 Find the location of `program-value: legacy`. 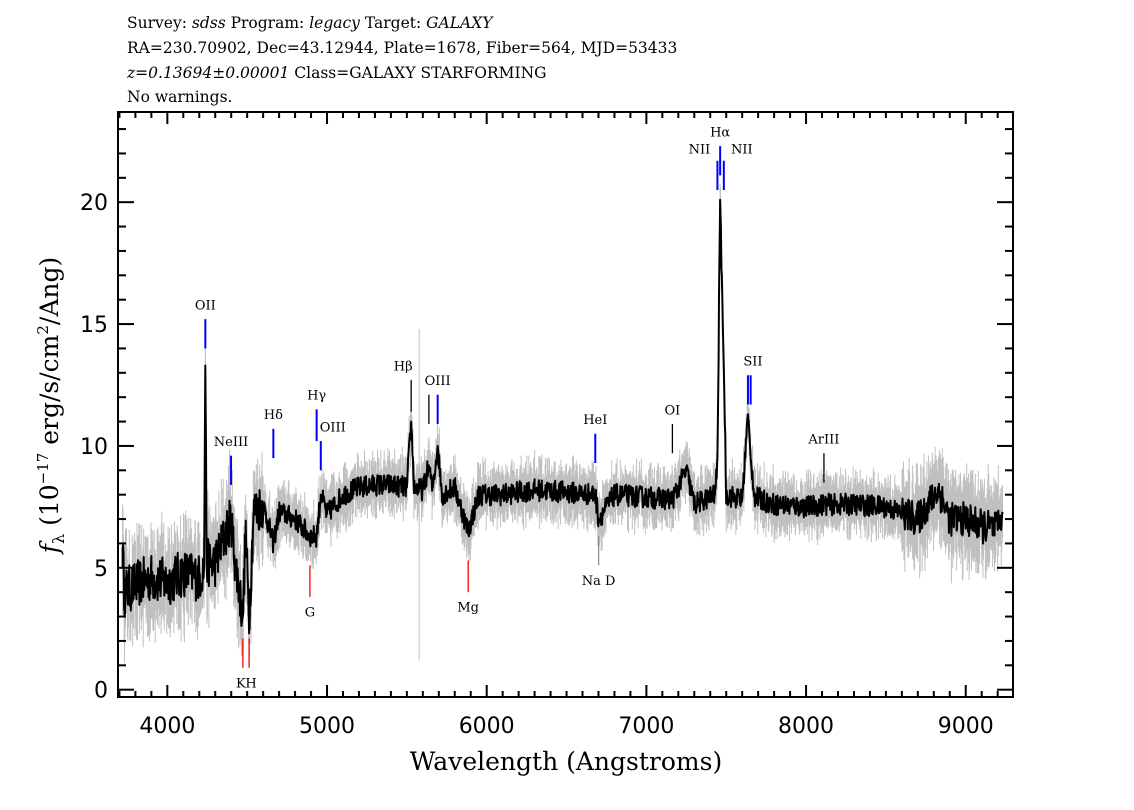

program-value: legacy is located at coordinates (334, 23).